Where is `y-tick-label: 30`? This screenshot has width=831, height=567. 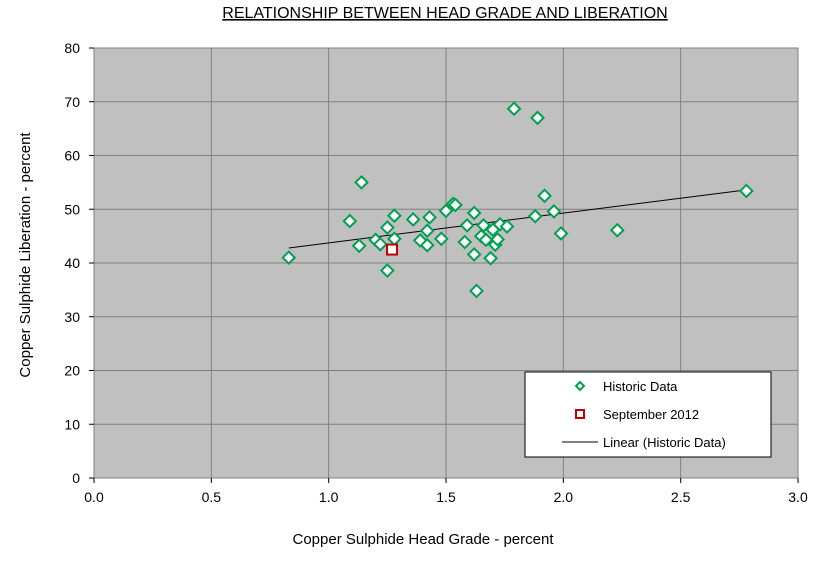
y-tick-label: 30 is located at coordinates (72, 317).